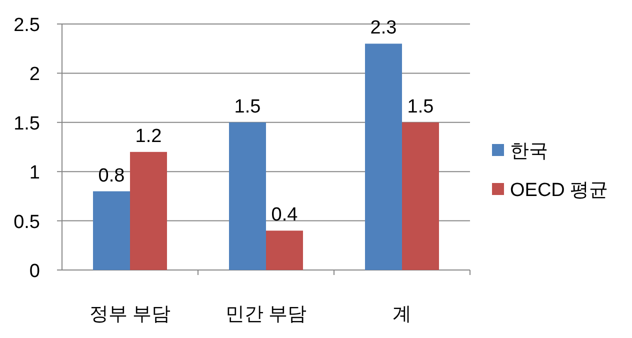 This screenshot has height=338, width=632. Describe the element at coordinates (34, 271) in the screenshot. I see `y-tick-label: 0` at that location.